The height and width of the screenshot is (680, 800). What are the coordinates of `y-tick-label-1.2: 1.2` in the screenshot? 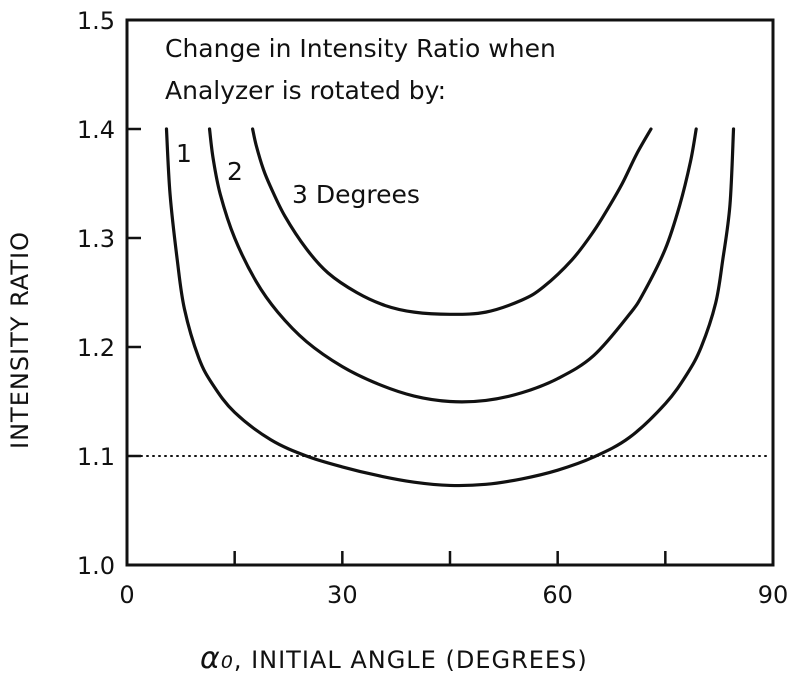 It's located at (96, 348).